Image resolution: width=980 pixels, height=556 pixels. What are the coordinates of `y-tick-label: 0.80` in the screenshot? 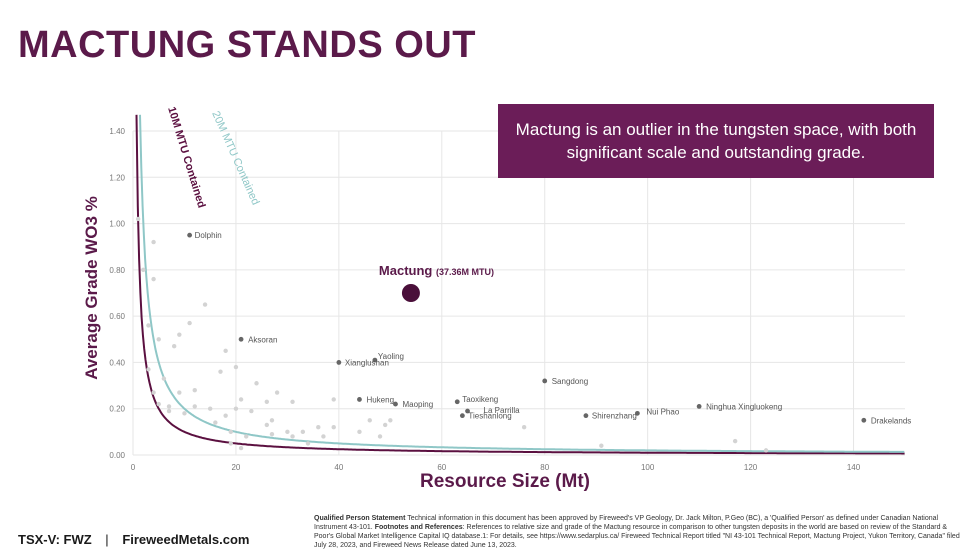 It's located at (117, 270).